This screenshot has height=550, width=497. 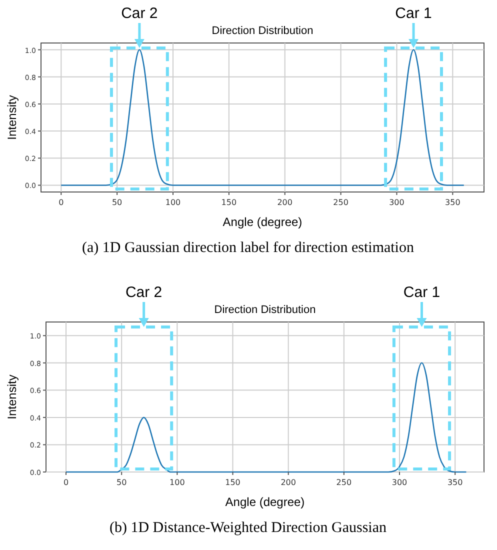 I want to click on text: (a) 1D Gaussian direction label for direction estimation, so click(x=248, y=248).